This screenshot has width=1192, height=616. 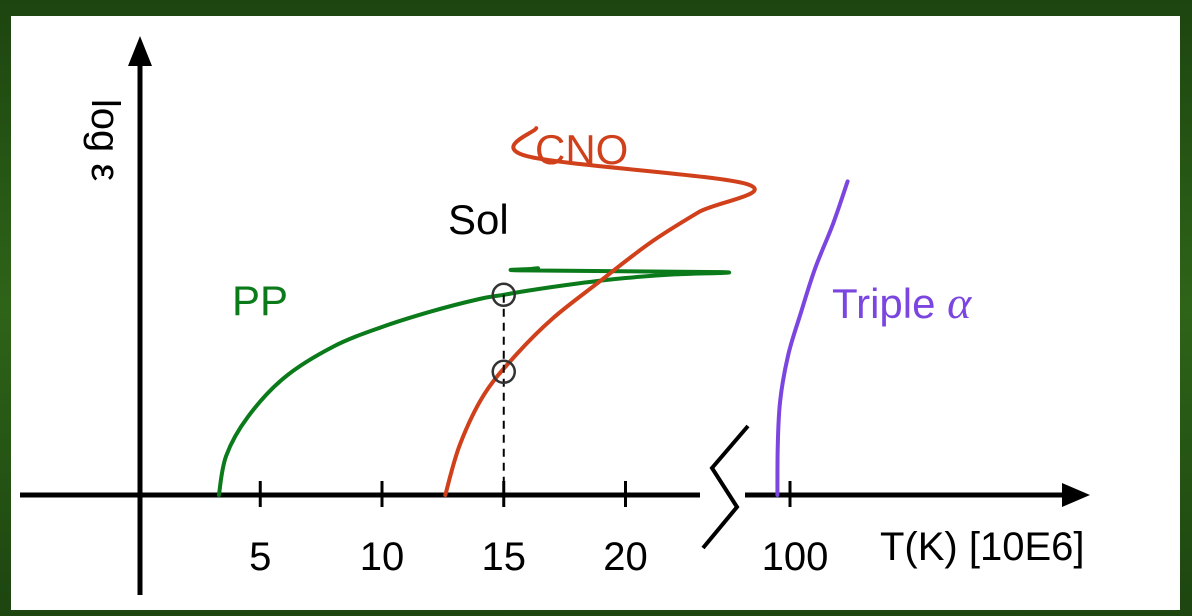 What do you see at coordinates (538, 530) in the screenshot?
I see `x-ticks: 5 10 15 20 100` at bounding box center [538, 530].